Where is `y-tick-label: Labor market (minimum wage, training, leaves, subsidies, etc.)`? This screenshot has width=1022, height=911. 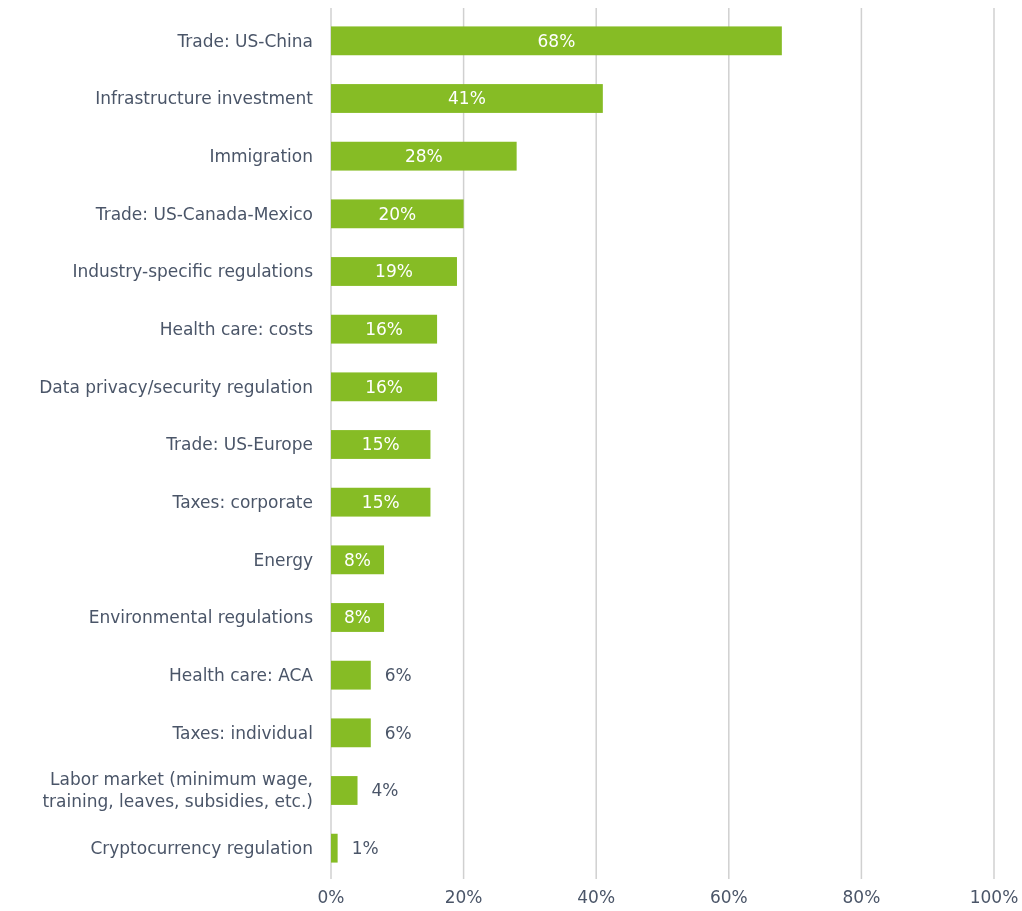 y-tick-label: Labor market (minimum wage, training, leaves, subsidies, etc.) is located at coordinates (177, 790).